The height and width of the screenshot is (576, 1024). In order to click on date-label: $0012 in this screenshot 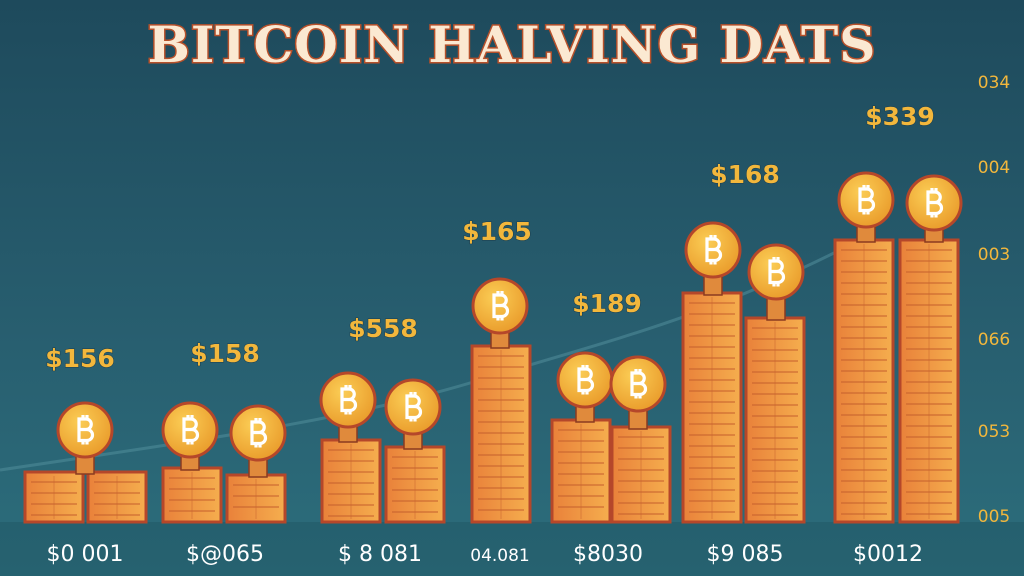, I will do `click(888, 554)`.